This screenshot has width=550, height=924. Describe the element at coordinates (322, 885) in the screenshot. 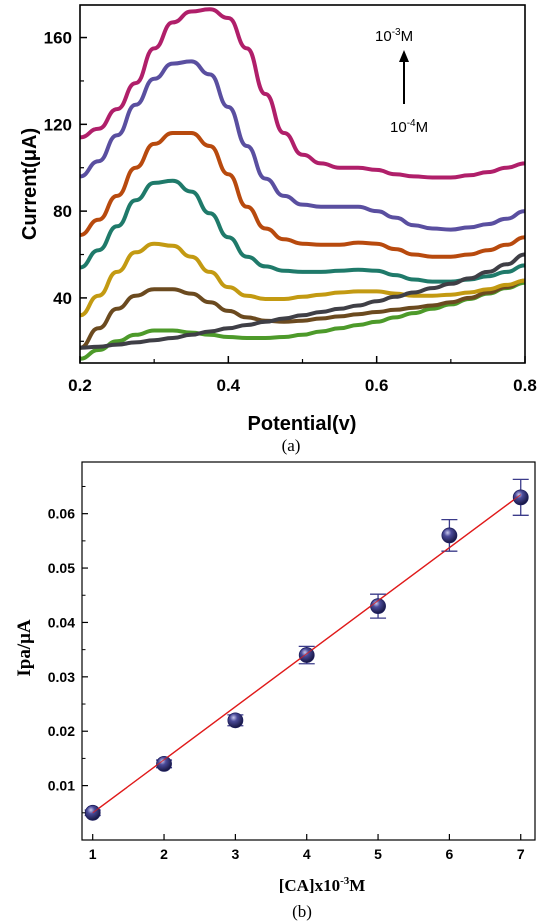

I see `panel-b-x-axis-label: [CA]x10-3M` at that location.